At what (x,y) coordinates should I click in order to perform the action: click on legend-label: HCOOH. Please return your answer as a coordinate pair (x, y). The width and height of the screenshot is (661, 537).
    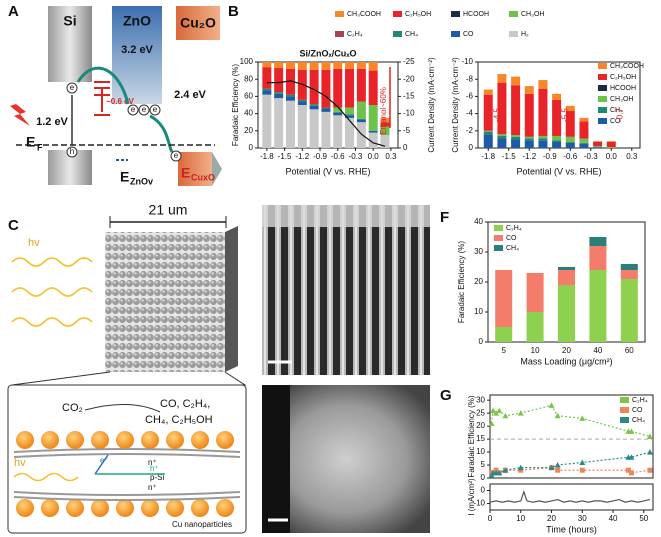
    Looking at the image, I should click on (476, 14).